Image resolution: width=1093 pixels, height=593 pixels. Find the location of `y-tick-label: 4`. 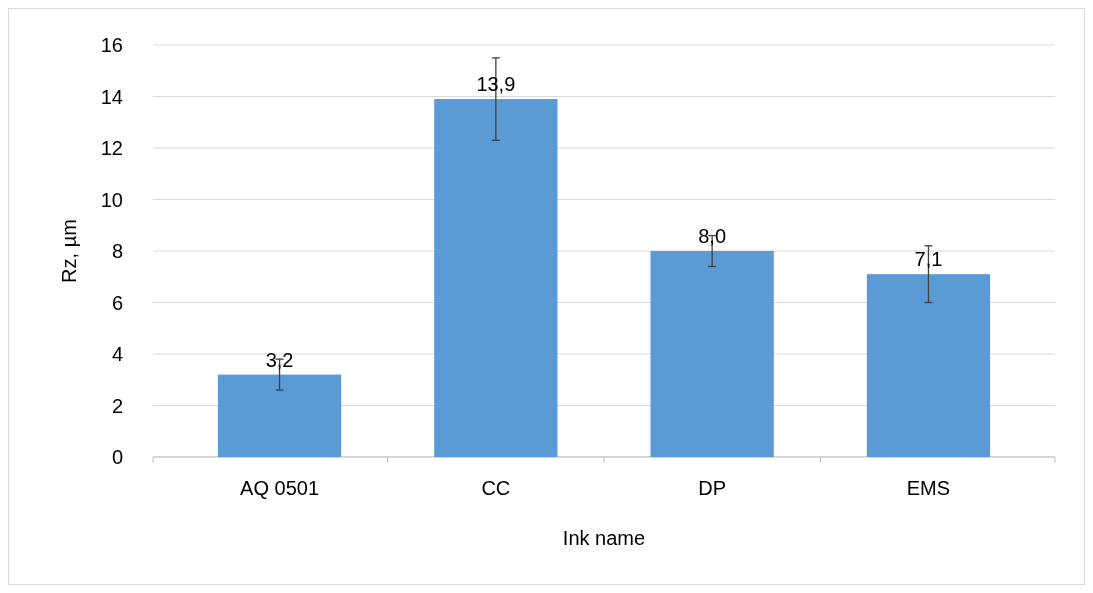

y-tick-label: 4 is located at coordinates (117, 354).